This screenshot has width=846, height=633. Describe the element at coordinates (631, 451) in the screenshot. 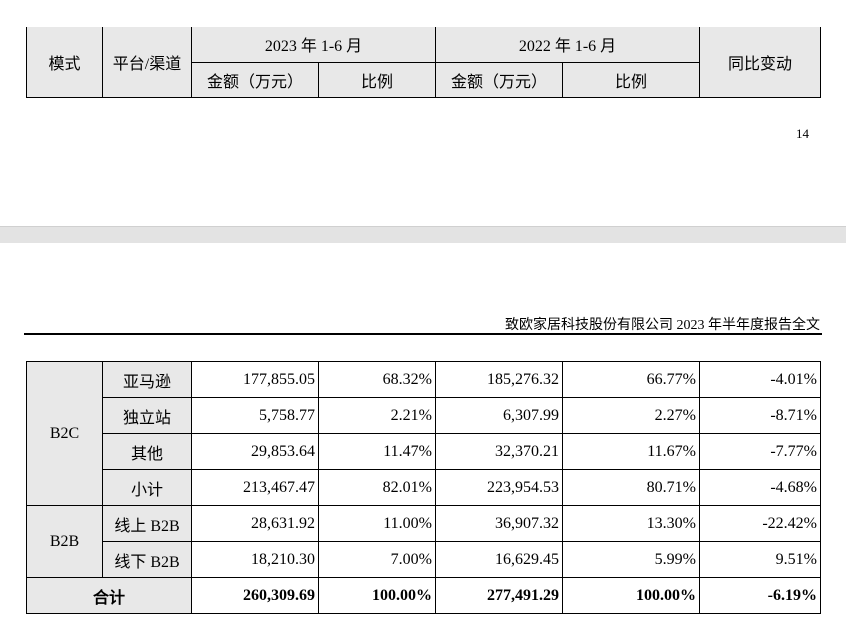

I see `ratio-2022-cell: 11.67%` at that location.